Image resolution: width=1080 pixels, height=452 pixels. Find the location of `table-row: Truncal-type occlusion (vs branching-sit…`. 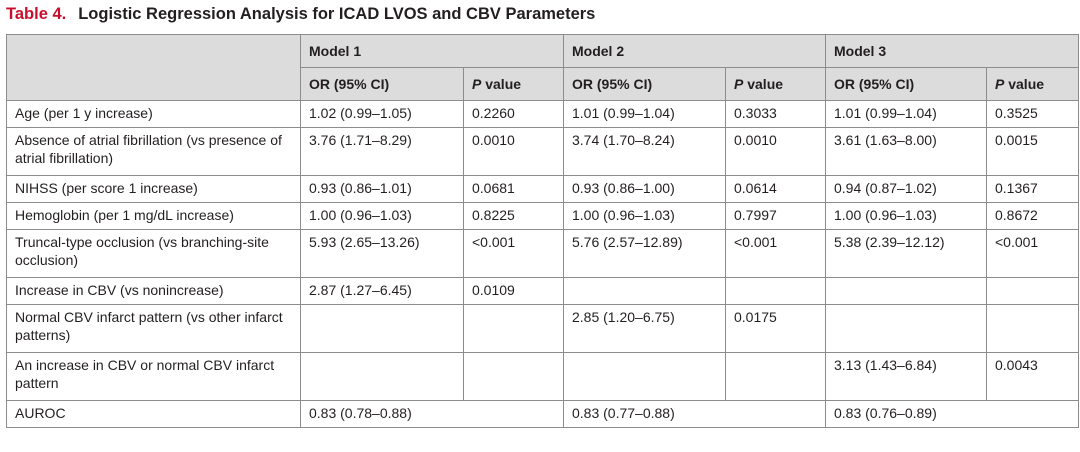

table-row: Truncal-type occlusion (vs branching-sit… is located at coordinates (542, 253).